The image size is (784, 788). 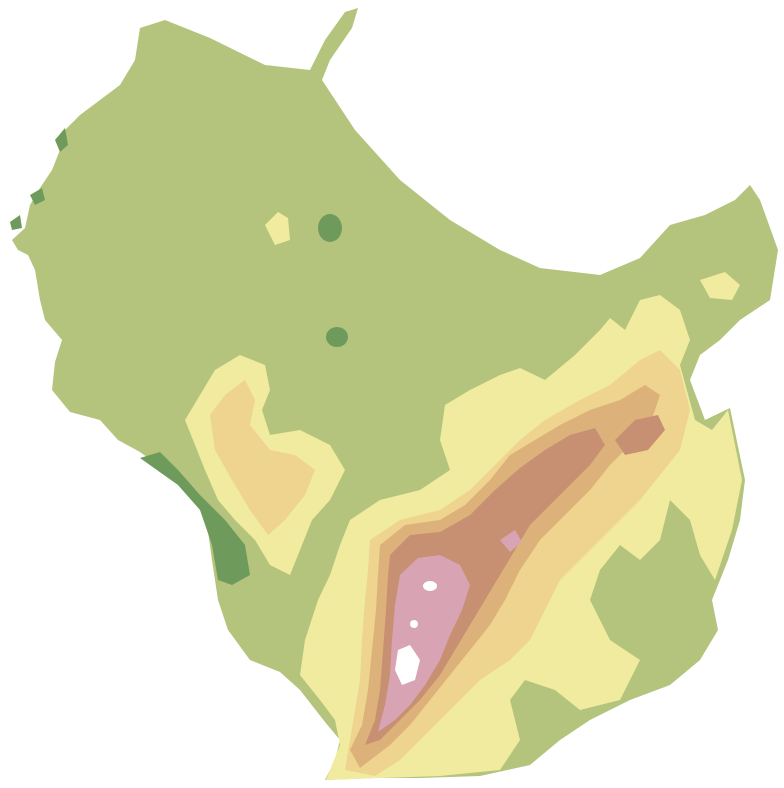 I want to click on peak-secondary, so click(x=430, y=586).